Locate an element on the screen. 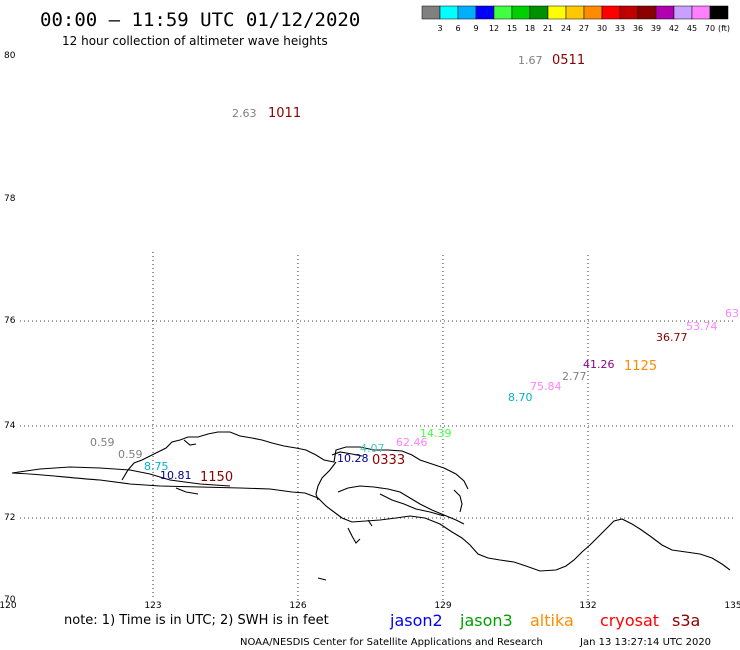 Image resolution: width=740 pixels, height=650 pixels. satellite-legend-item: jason3 is located at coordinates (486, 620).